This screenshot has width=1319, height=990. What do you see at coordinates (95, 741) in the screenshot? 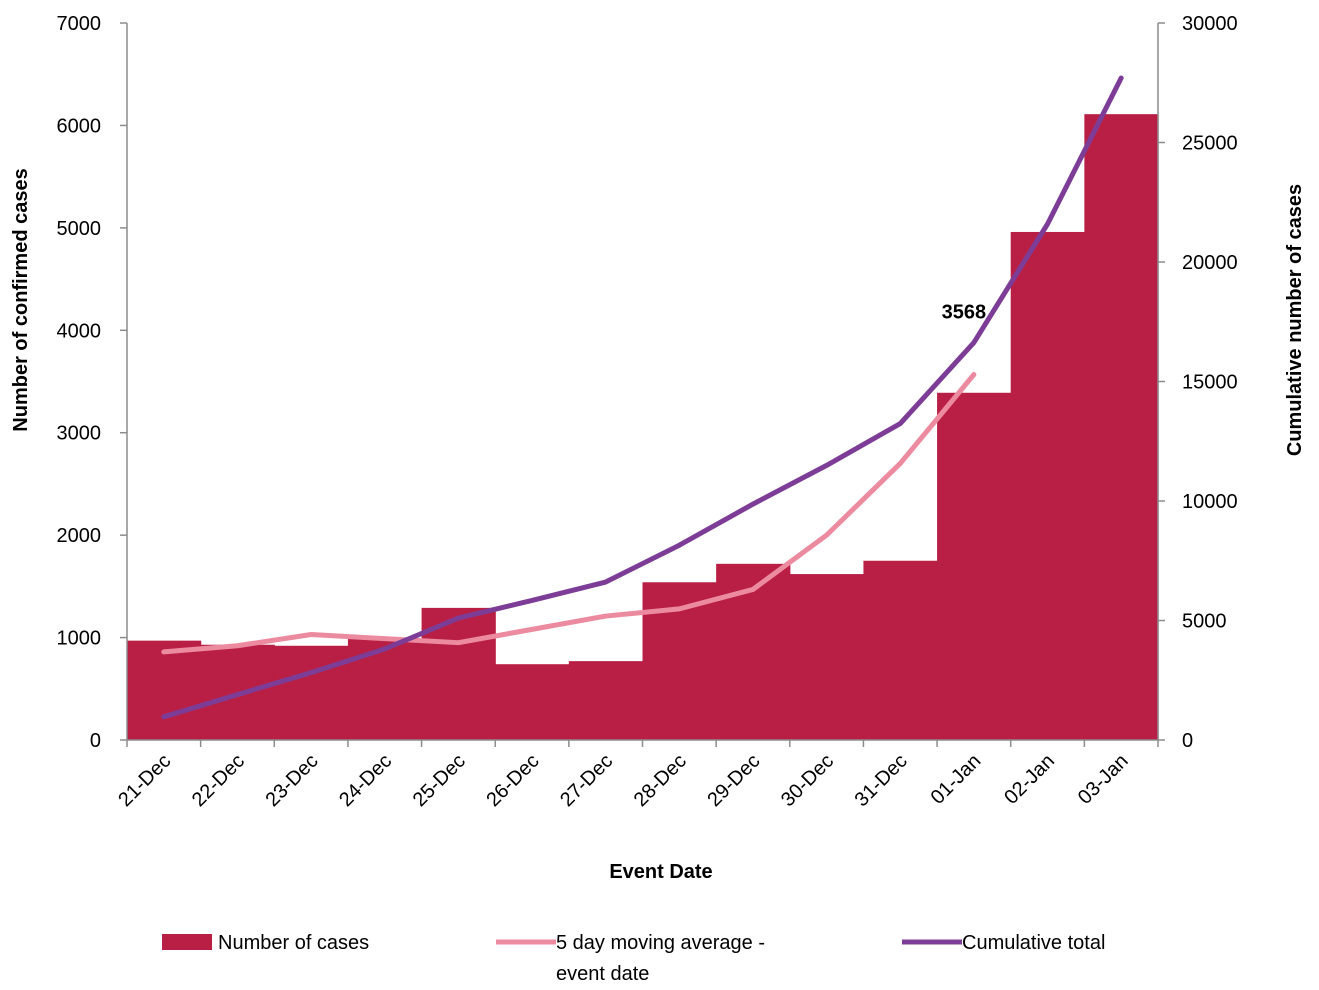
I see `y-tick-label: 0` at bounding box center [95, 741].